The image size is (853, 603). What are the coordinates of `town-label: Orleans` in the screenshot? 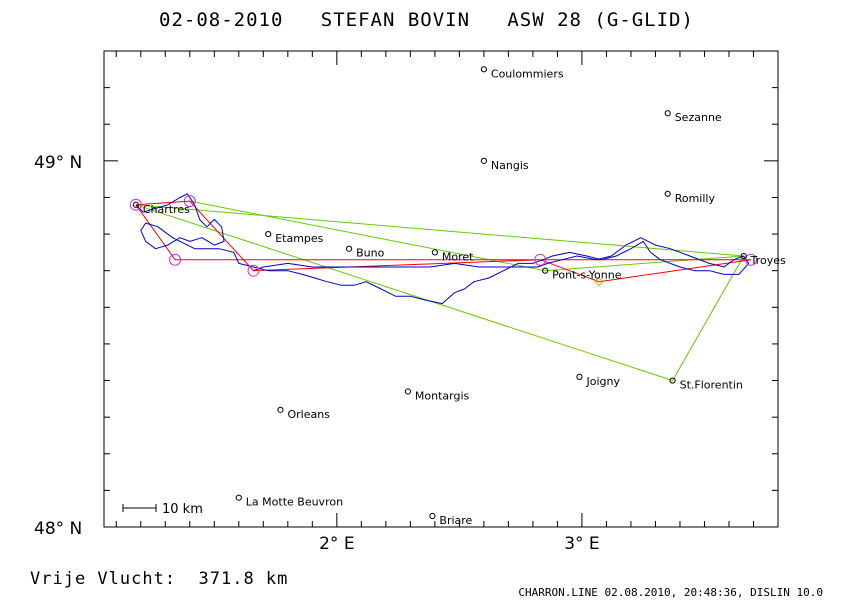 It's located at (308, 414).